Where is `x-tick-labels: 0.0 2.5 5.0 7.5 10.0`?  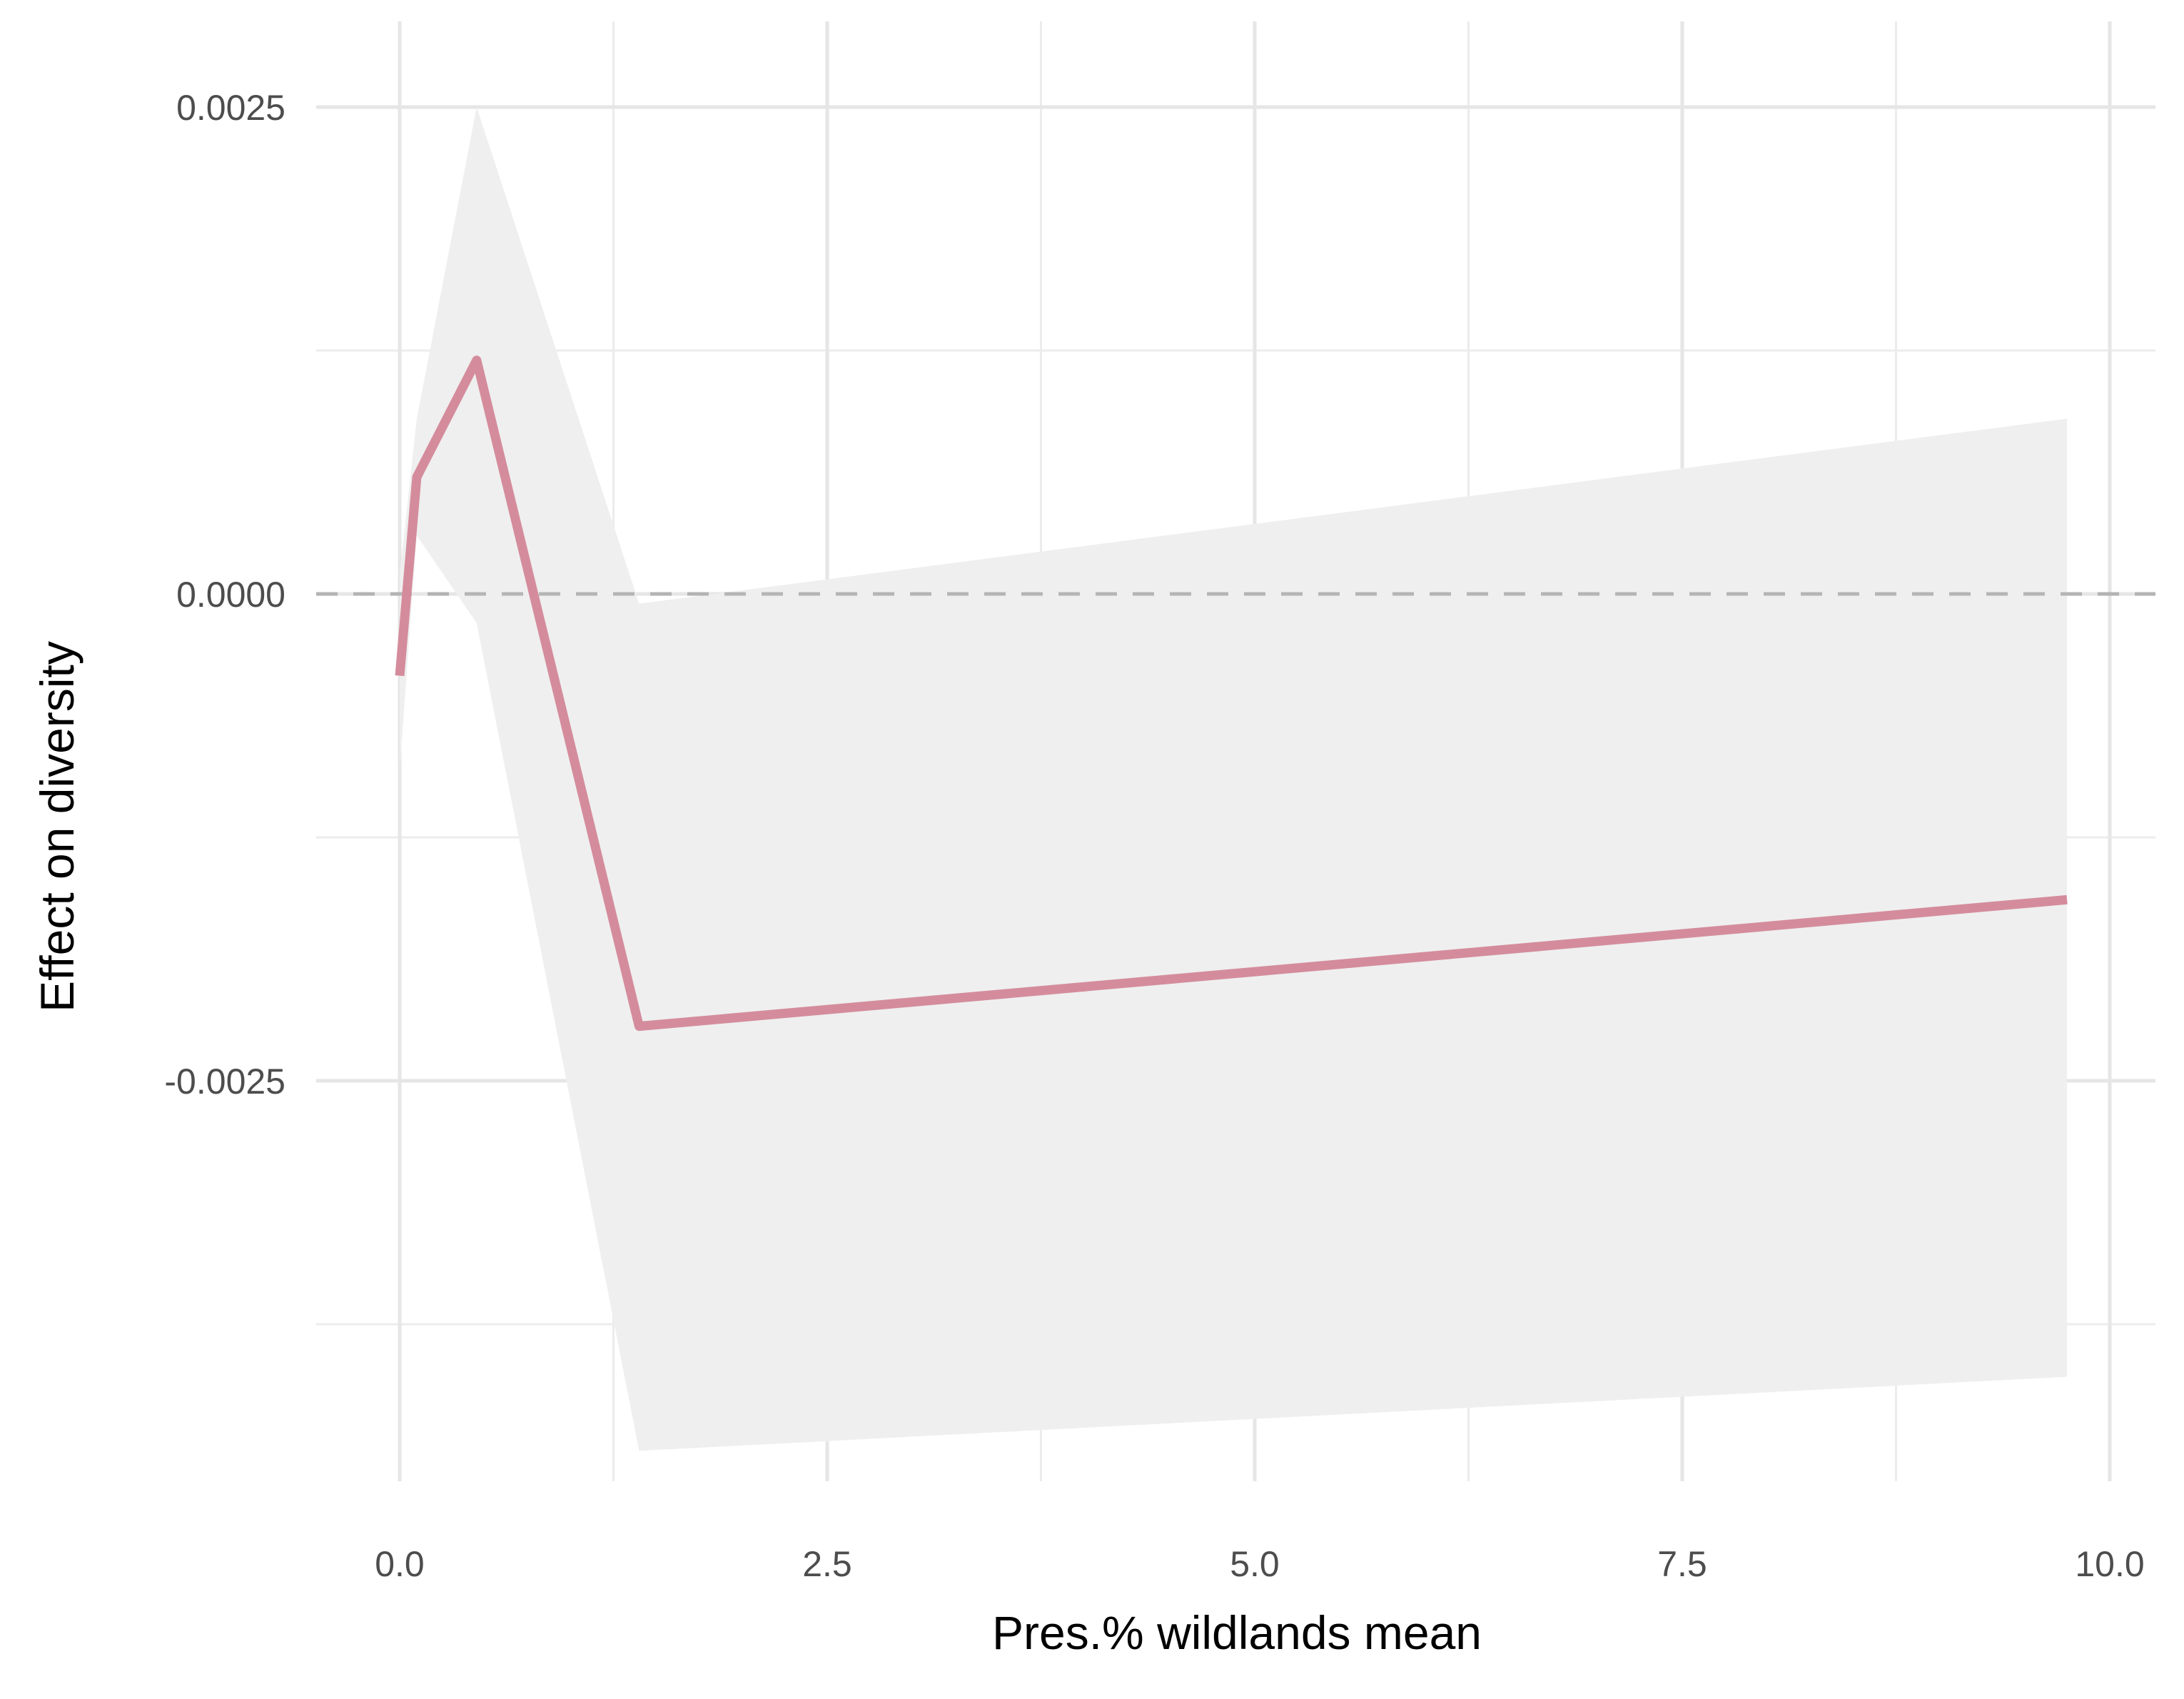
x-tick-labels: 0.0 2.5 5.0 7.5 10.0 is located at coordinates (1259, 1564).